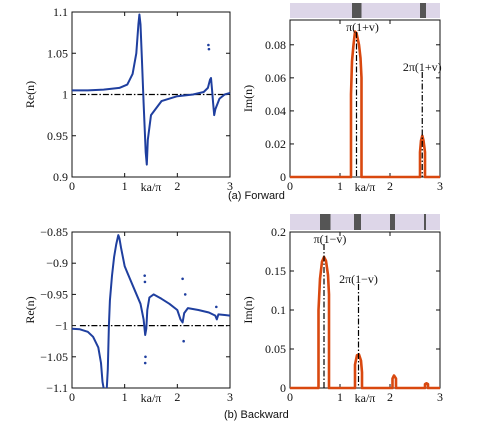  I want to click on fw_im-ytick-label-4: 0.08, so click(275, 45).